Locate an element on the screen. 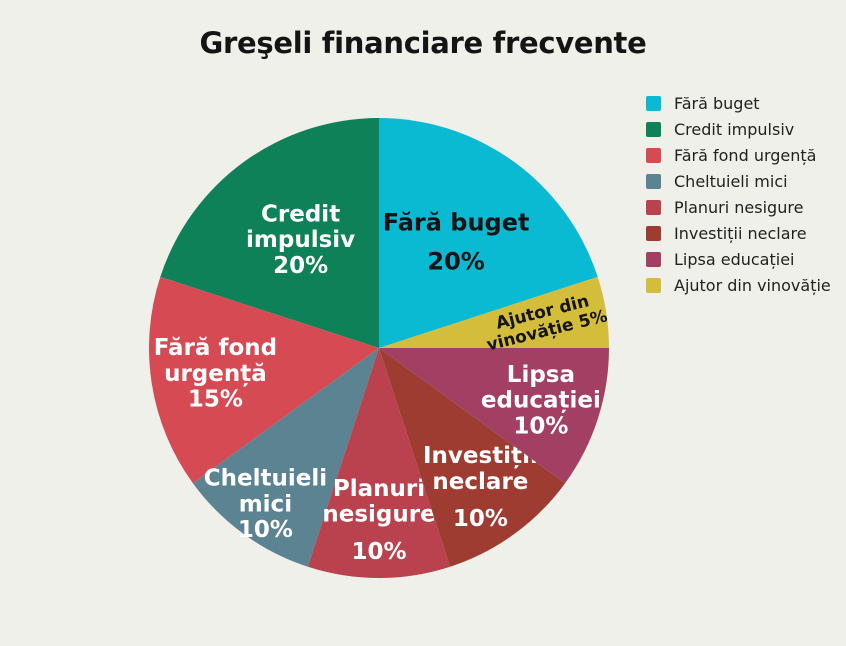 This screenshot has width=846, height=646. legend-label: Credit impulsiv is located at coordinates (734, 129).